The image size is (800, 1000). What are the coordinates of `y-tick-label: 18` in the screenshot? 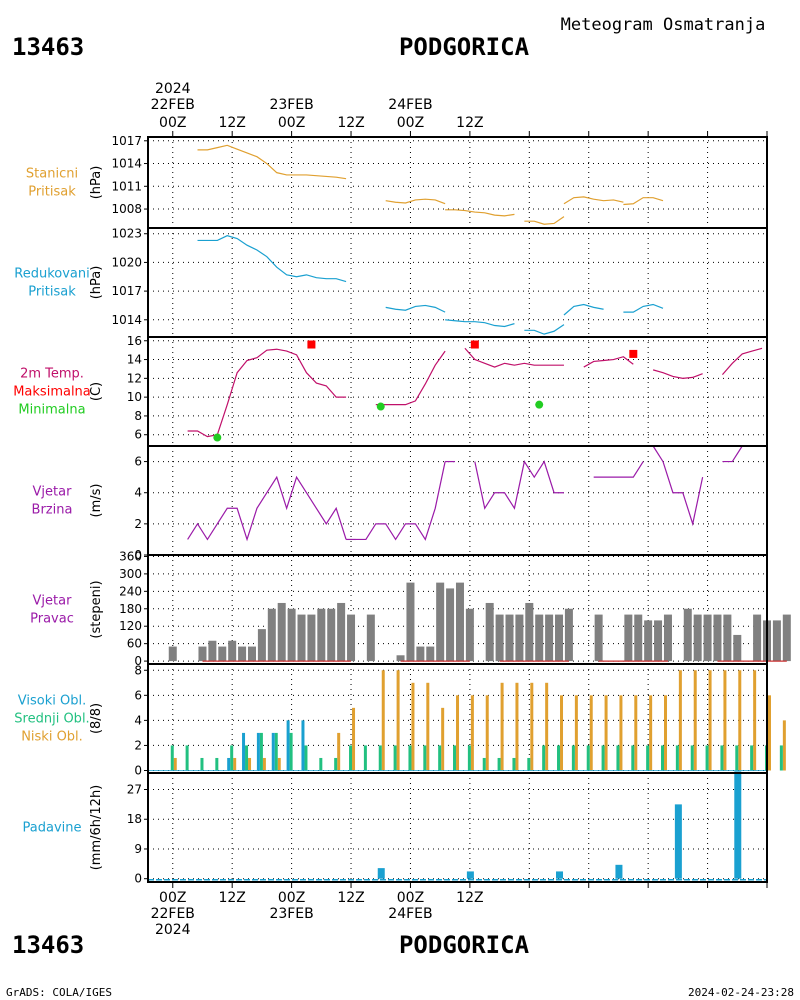 It's located at (134, 819).